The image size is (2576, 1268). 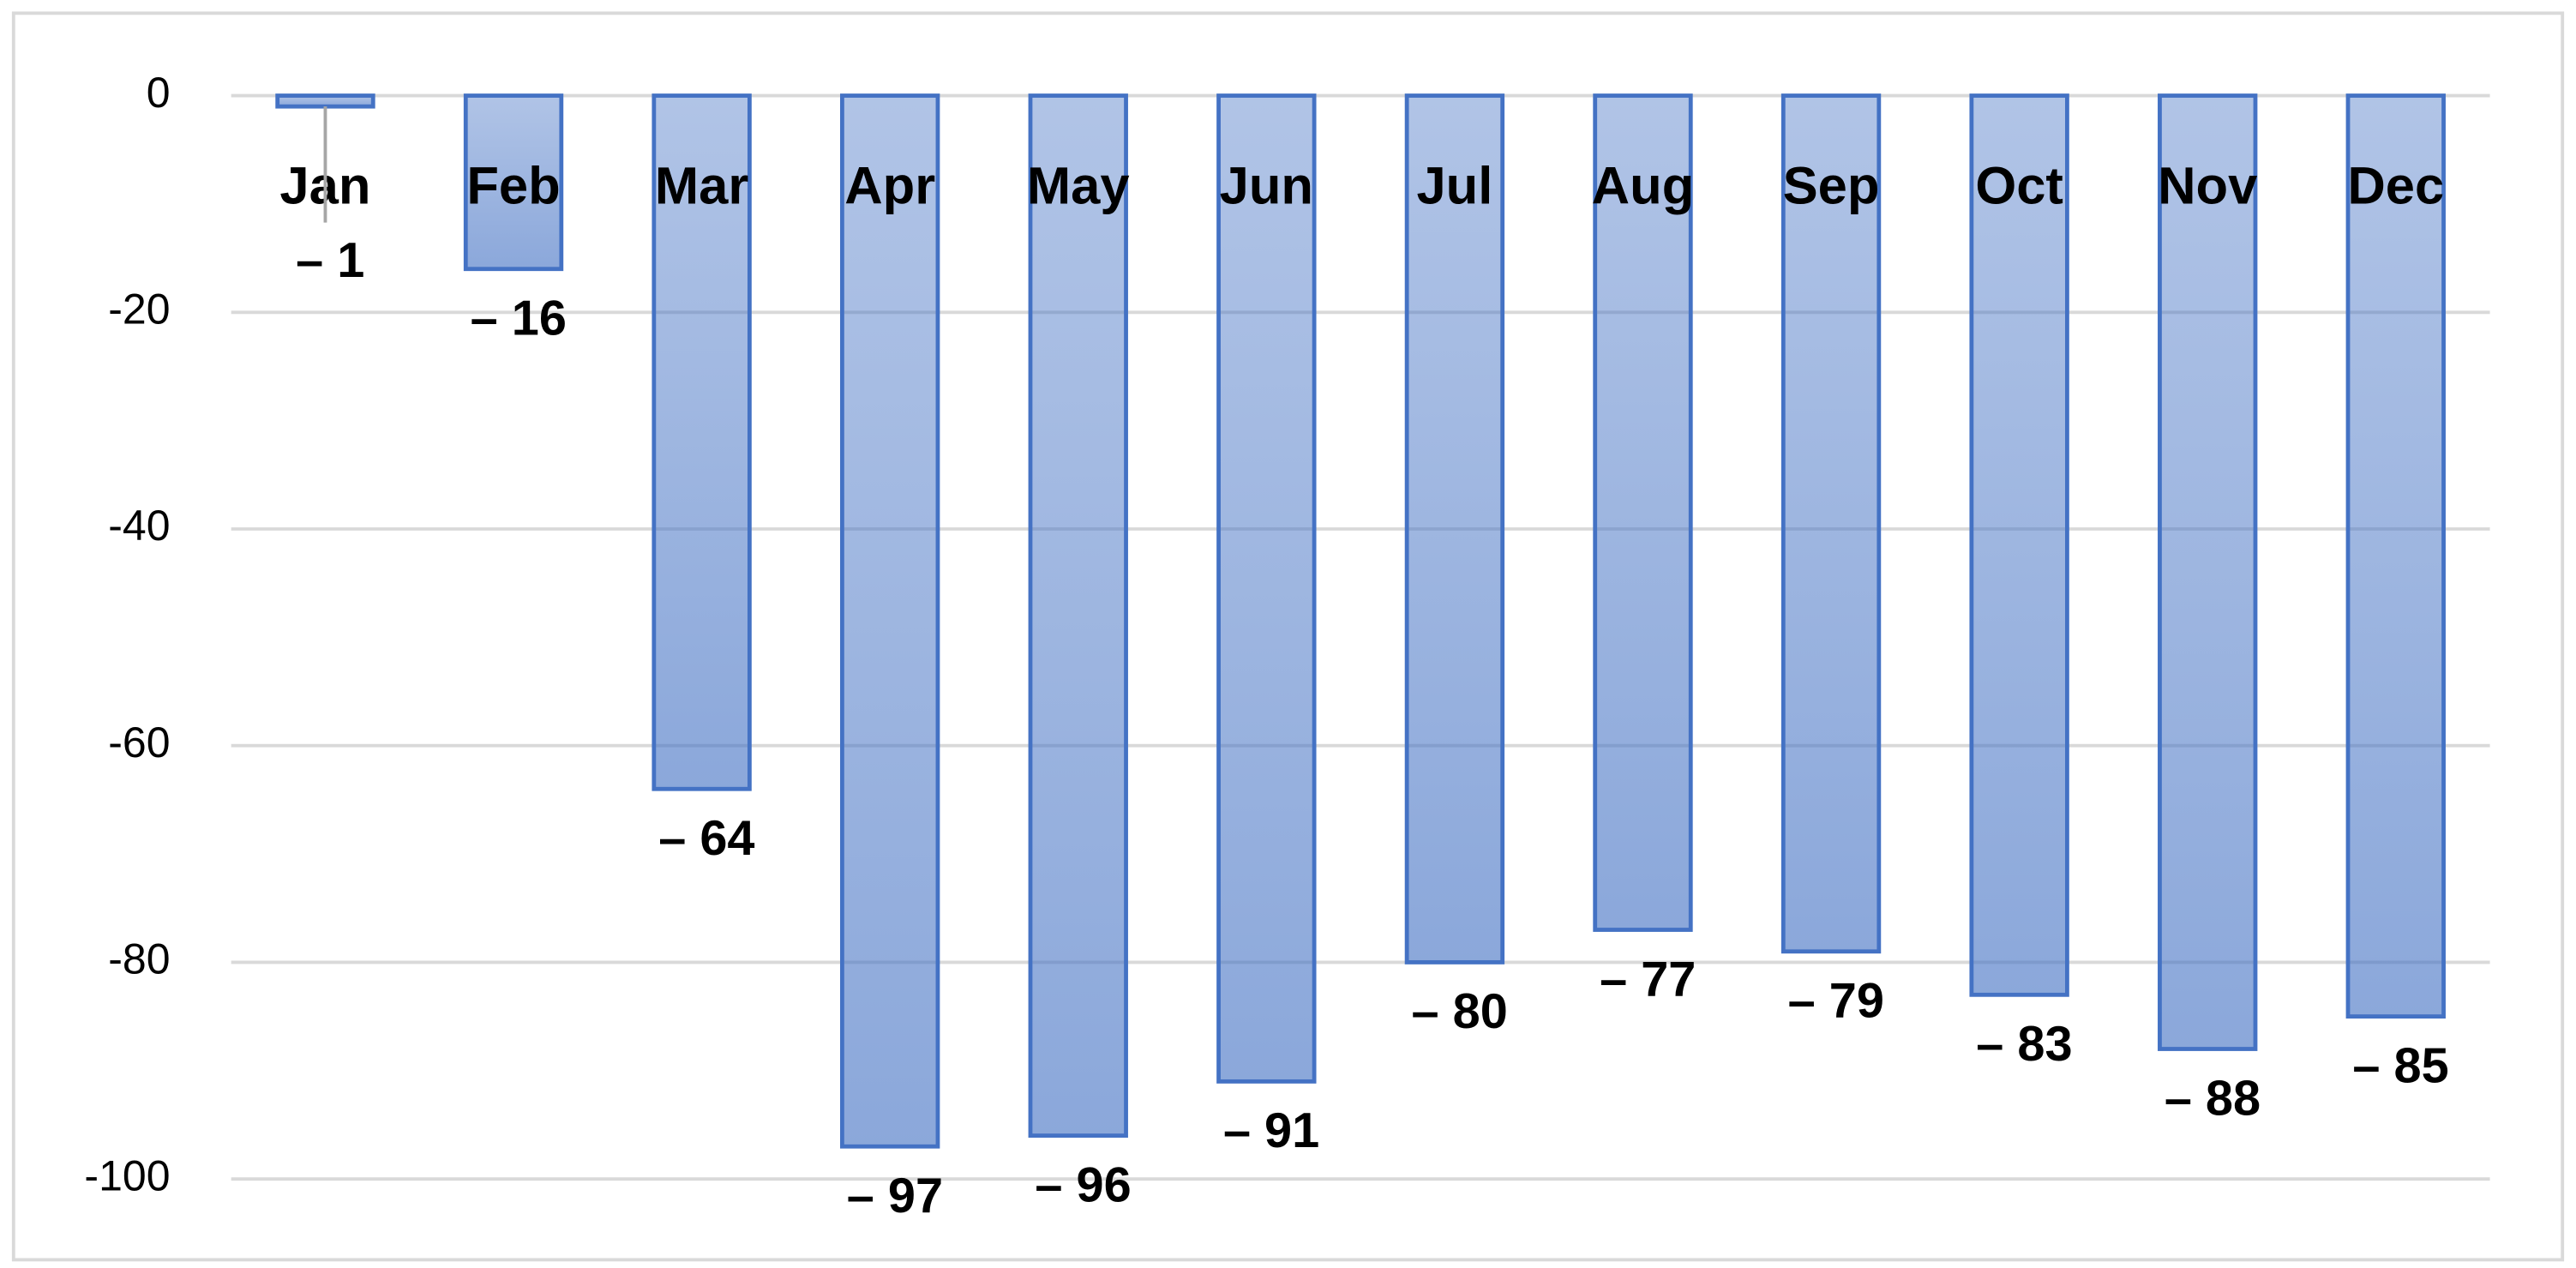 I want to click on value-label: – 64, so click(x=706, y=839).